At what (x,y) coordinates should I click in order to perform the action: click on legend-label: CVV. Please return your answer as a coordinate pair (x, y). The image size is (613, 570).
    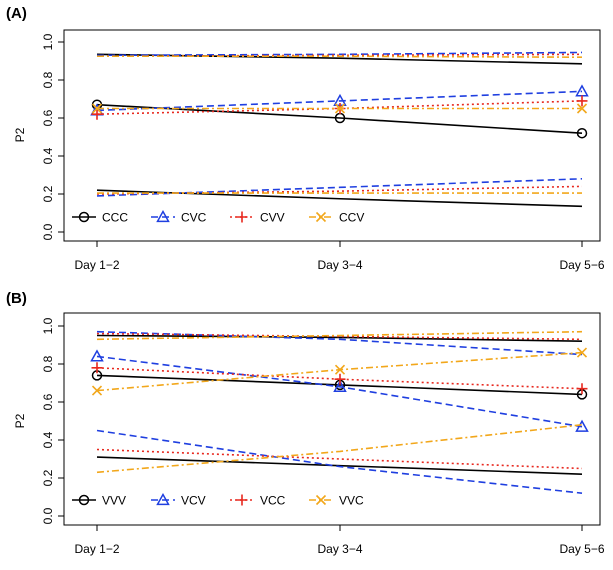
    Looking at the image, I should click on (272, 218).